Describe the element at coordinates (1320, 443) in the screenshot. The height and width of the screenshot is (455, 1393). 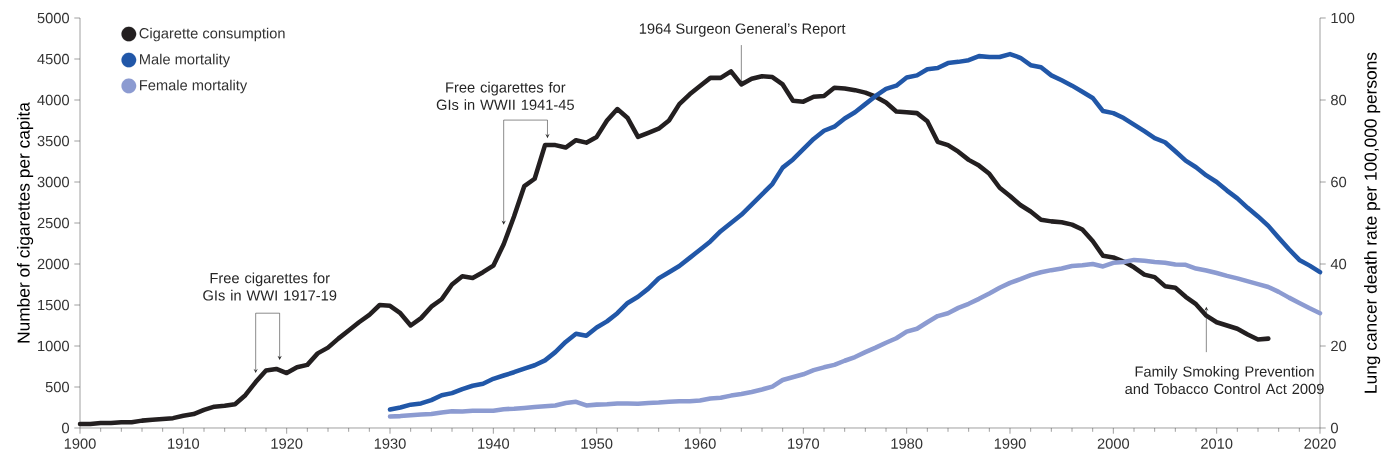
I see `x-tick-label: 2020` at that location.